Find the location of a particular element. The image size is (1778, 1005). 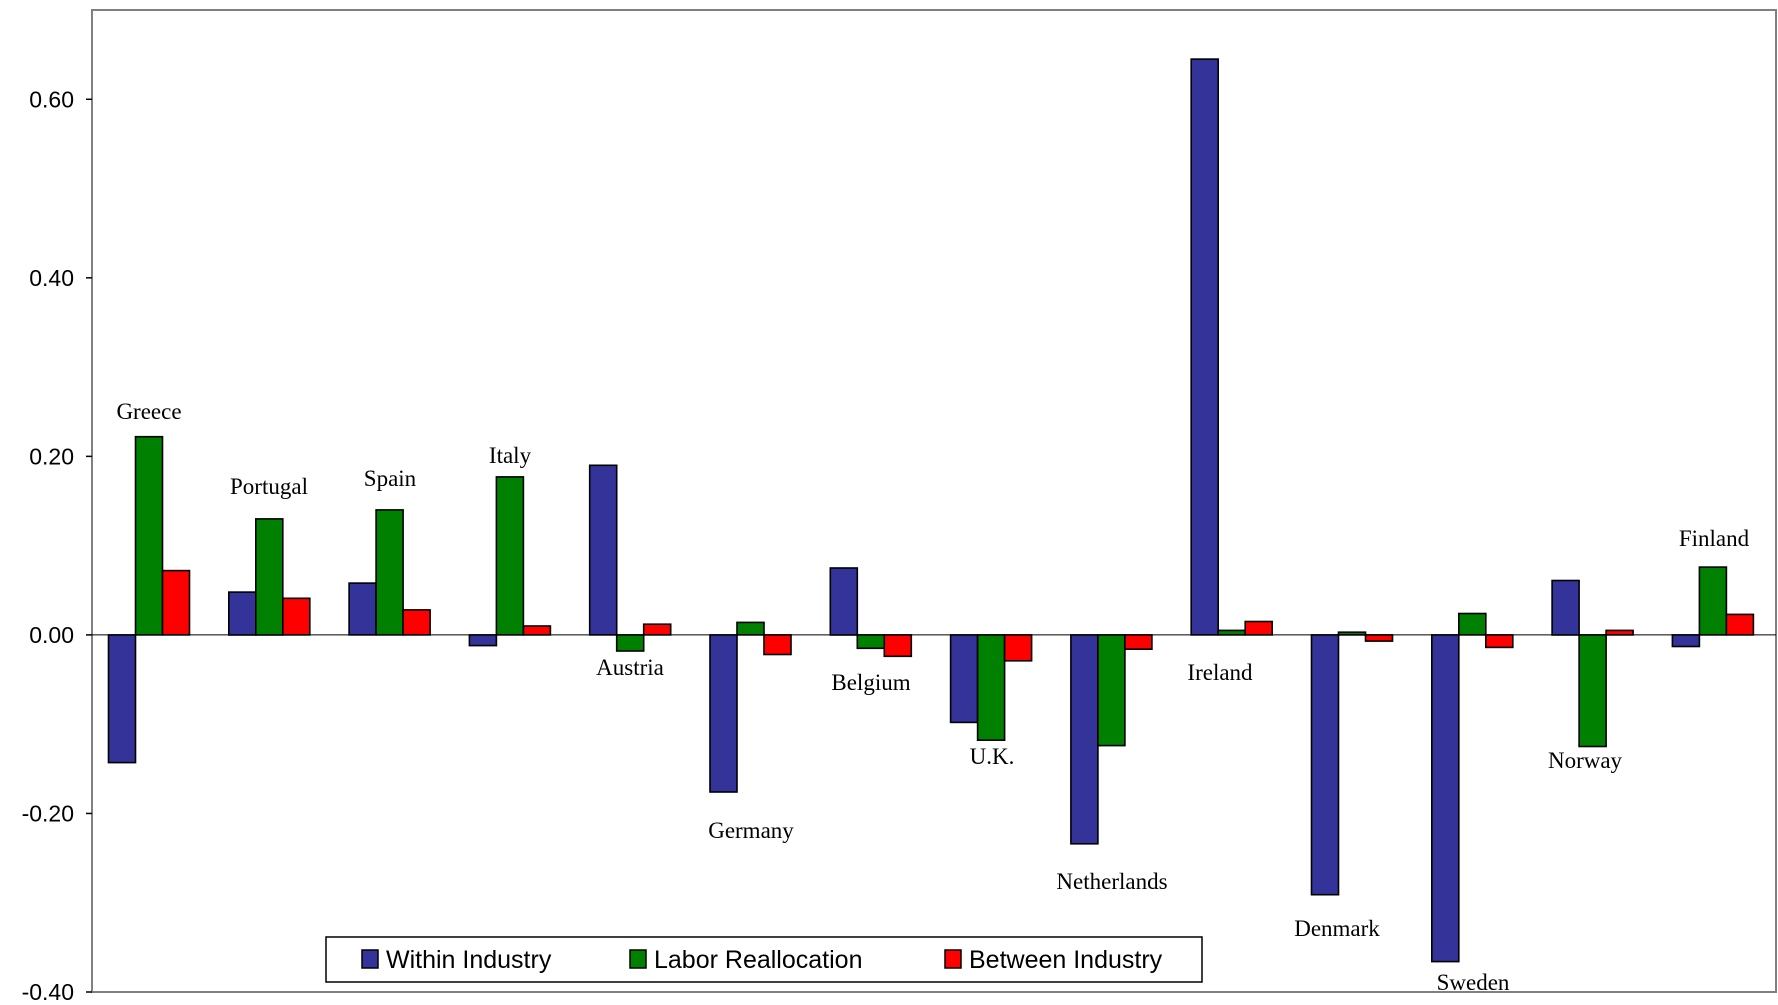

bar-labor-reallocation-finland is located at coordinates (1713, 601).